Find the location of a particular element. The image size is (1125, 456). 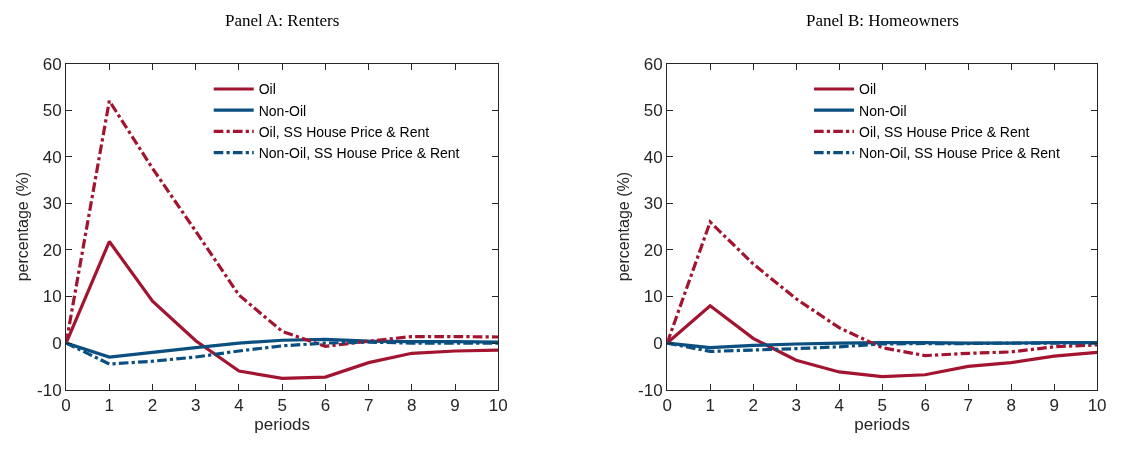

chart-title: Panel A: Renters is located at coordinates (282, 20).